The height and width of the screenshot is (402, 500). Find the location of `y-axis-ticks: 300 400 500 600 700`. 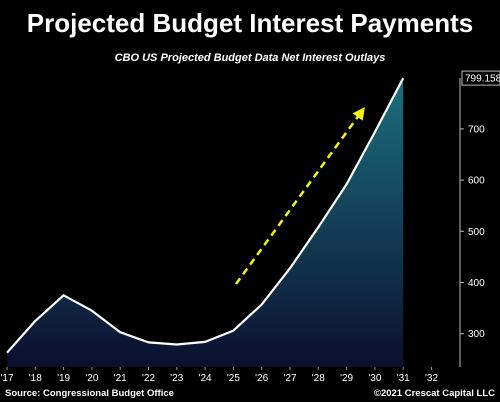

y-axis-ticks: 300 400 500 600 700 is located at coordinates (472, 232).